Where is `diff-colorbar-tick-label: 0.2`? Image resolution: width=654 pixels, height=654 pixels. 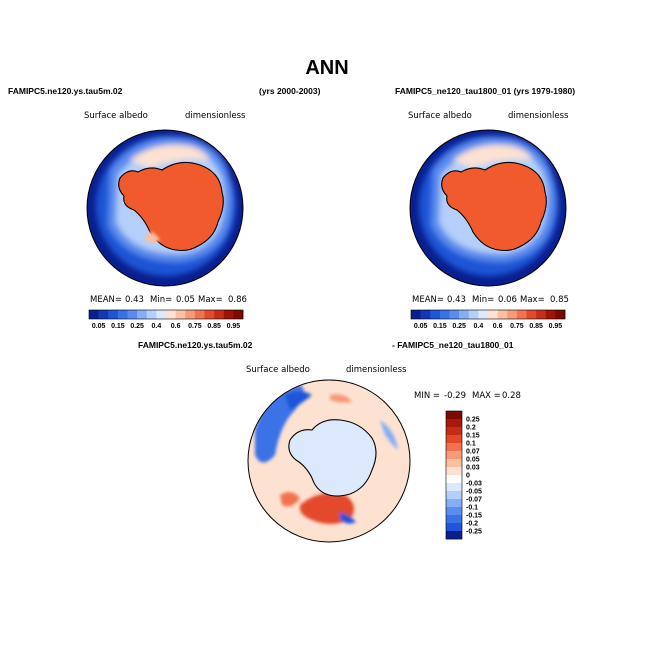 diff-colorbar-tick-label: 0.2 is located at coordinates (471, 428).